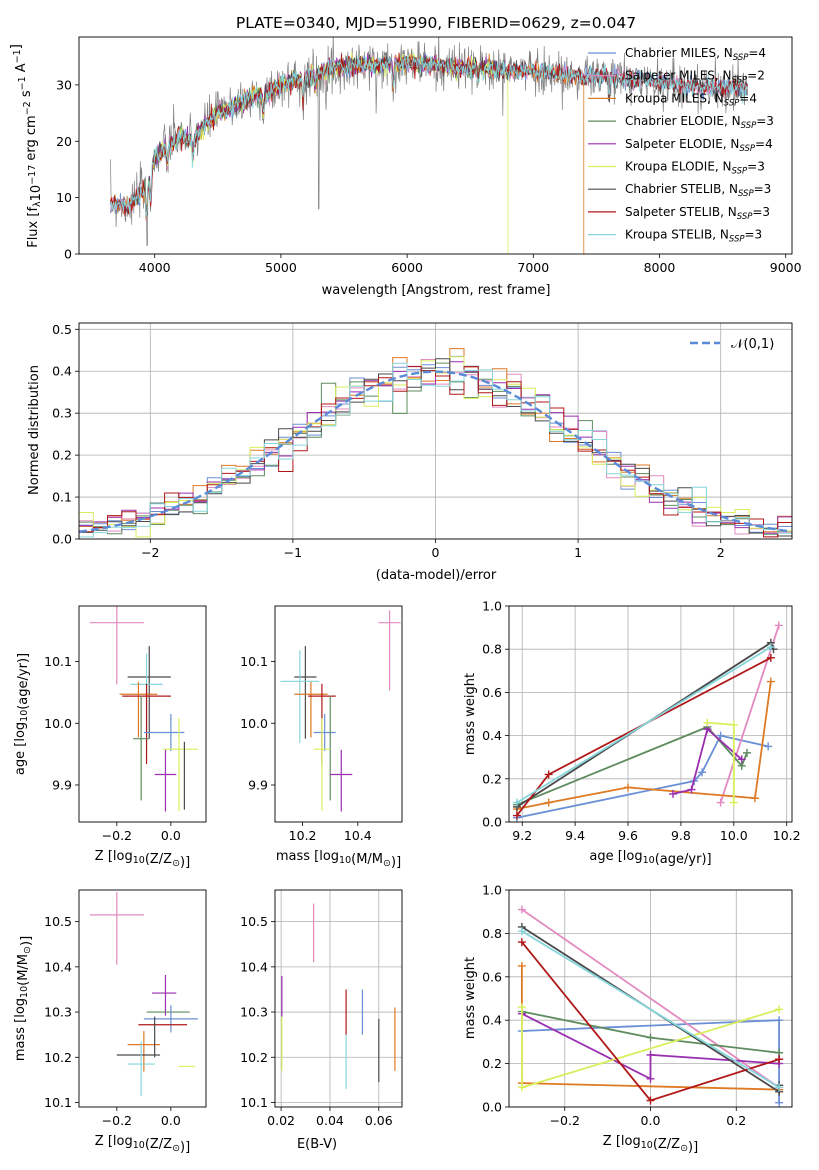  What do you see at coordinates (786, 267) in the screenshot?
I see `x-tick-label: 9000` at bounding box center [786, 267].